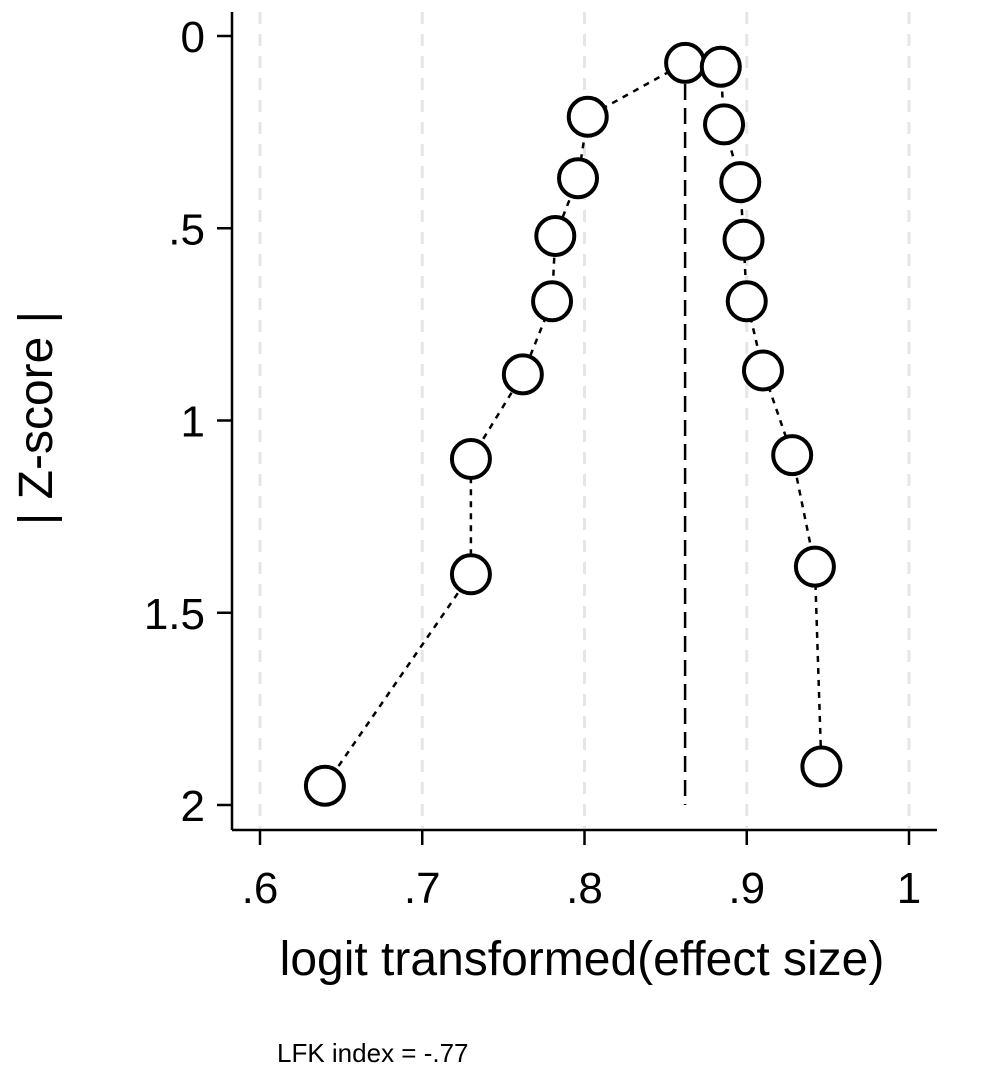  Describe the element at coordinates (193, 422) in the screenshot. I see `y-tick-label-2: 1` at that location.